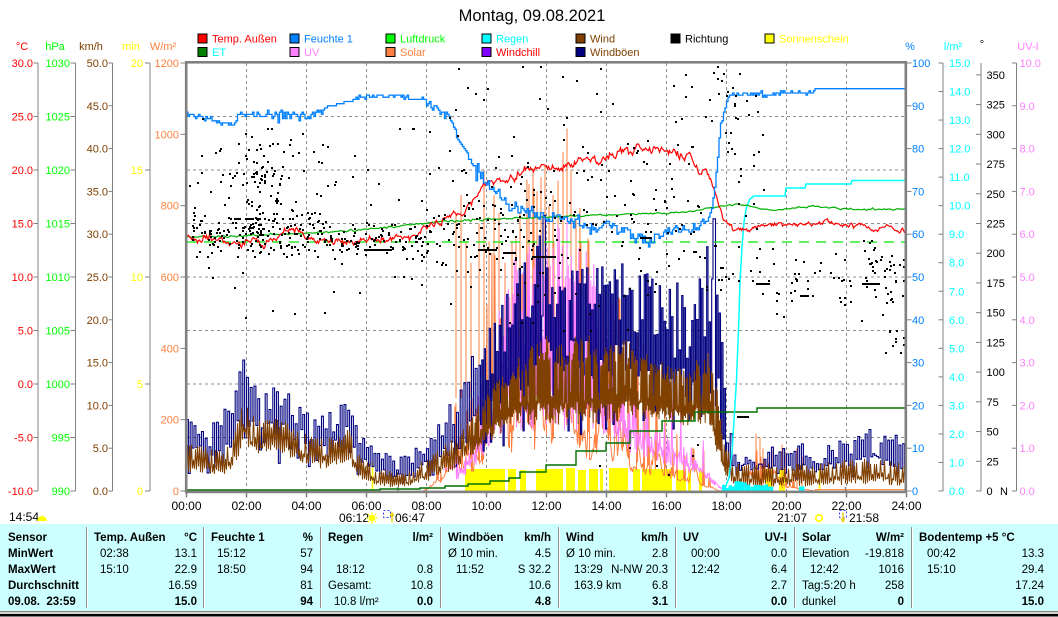 The width and height of the screenshot is (1058, 617). I want to click on svg-text: 24:00, so click(906, 506).